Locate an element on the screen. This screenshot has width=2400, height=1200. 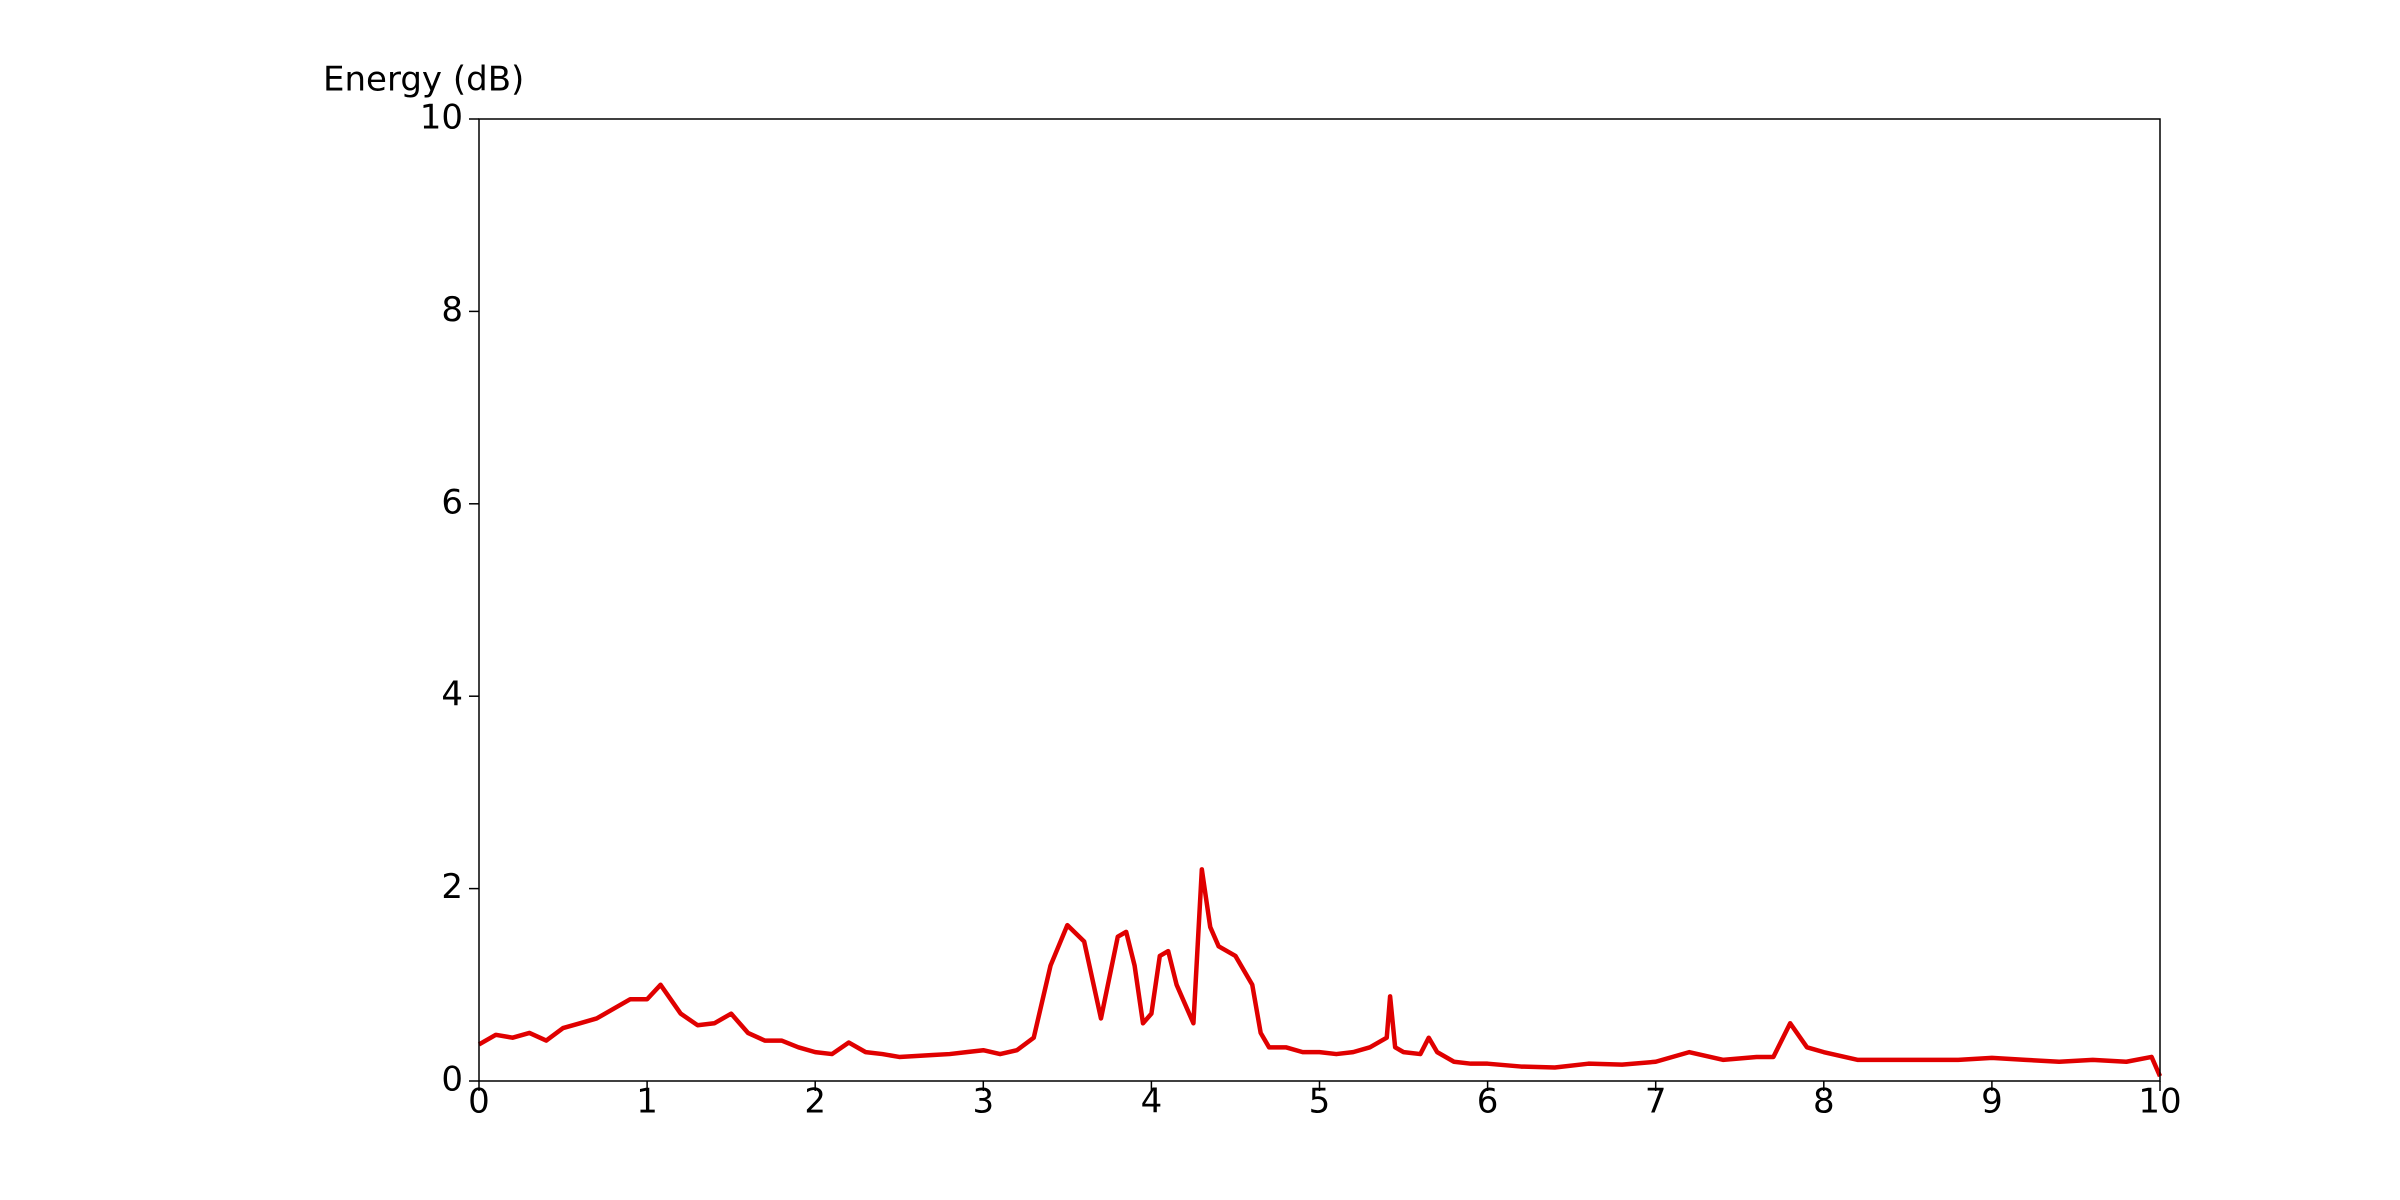
x-tick-label: 9 is located at coordinates (1992, 1102).